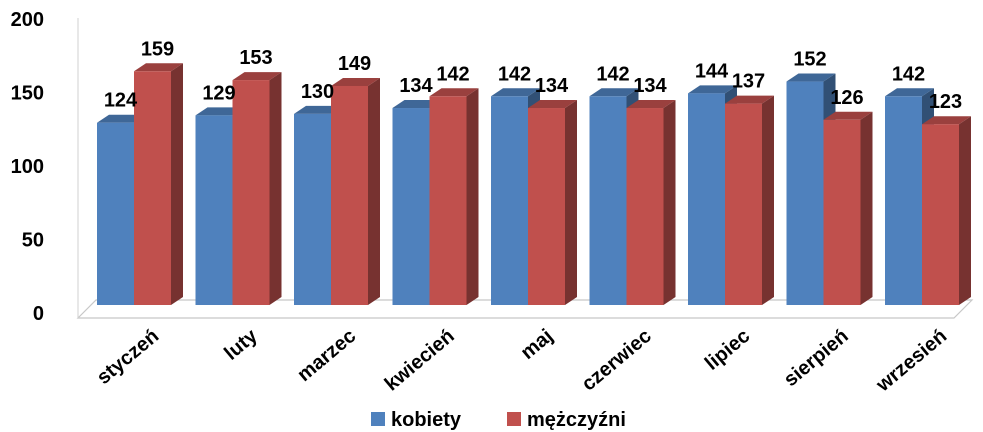  Describe the element at coordinates (27, 94) in the screenshot. I see `y-tick-label: 150` at that location.